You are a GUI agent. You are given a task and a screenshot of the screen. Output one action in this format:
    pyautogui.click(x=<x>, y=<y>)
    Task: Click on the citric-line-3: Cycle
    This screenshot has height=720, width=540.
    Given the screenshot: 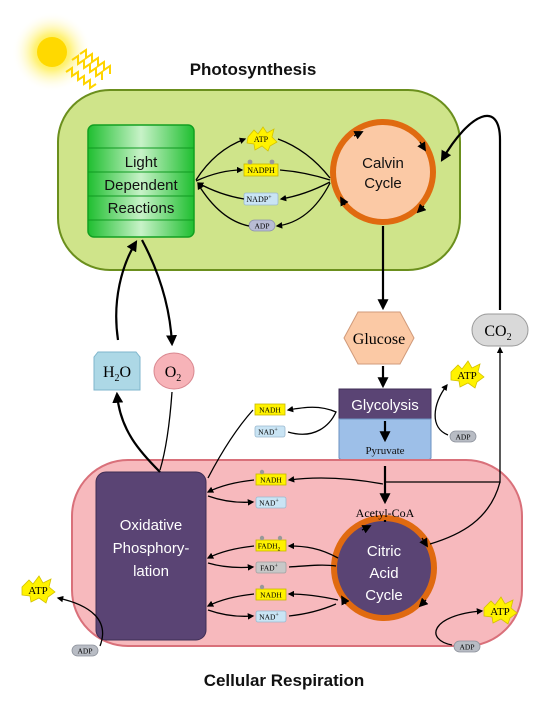 What is the action you would take?
    pyautogui.click(x=384, y=595)
    